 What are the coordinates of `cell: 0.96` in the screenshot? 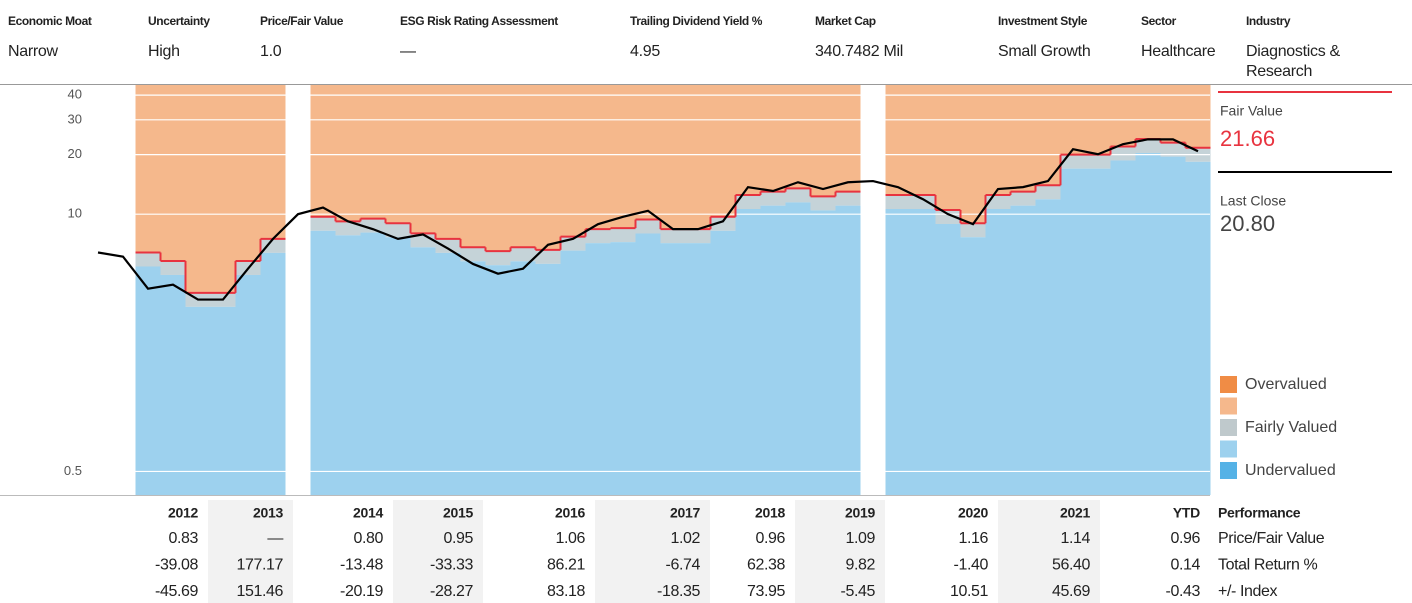 It's located at (1185, 538).